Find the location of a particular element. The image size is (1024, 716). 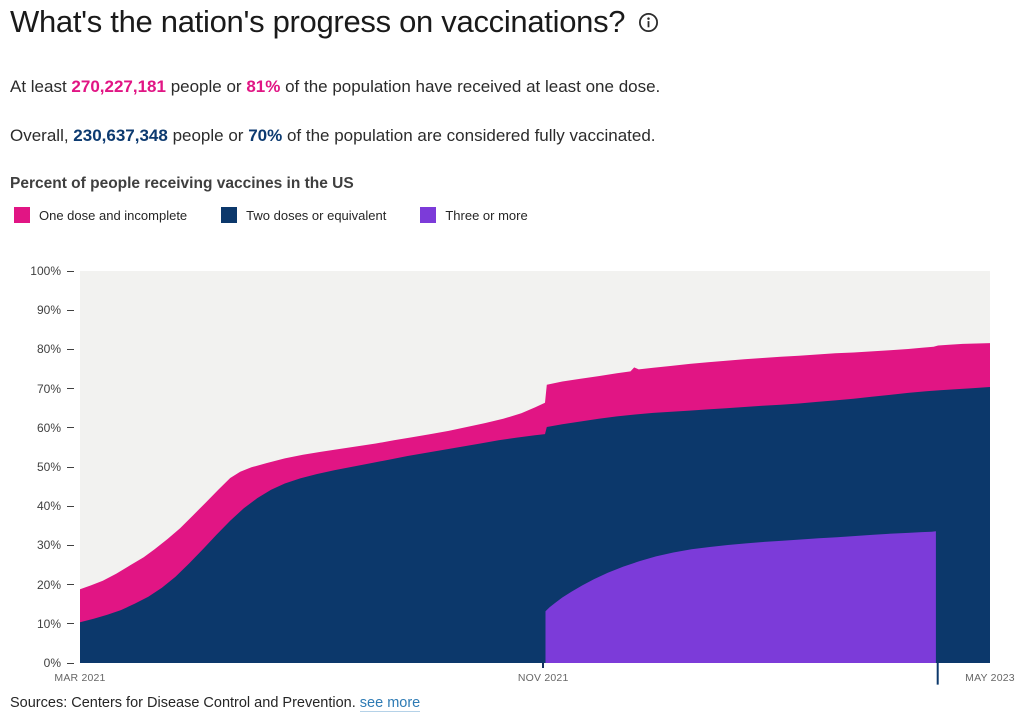

x-axis: MAR 2021 NOV 2021 MAY 2023 is located at coordinates (534, 673).